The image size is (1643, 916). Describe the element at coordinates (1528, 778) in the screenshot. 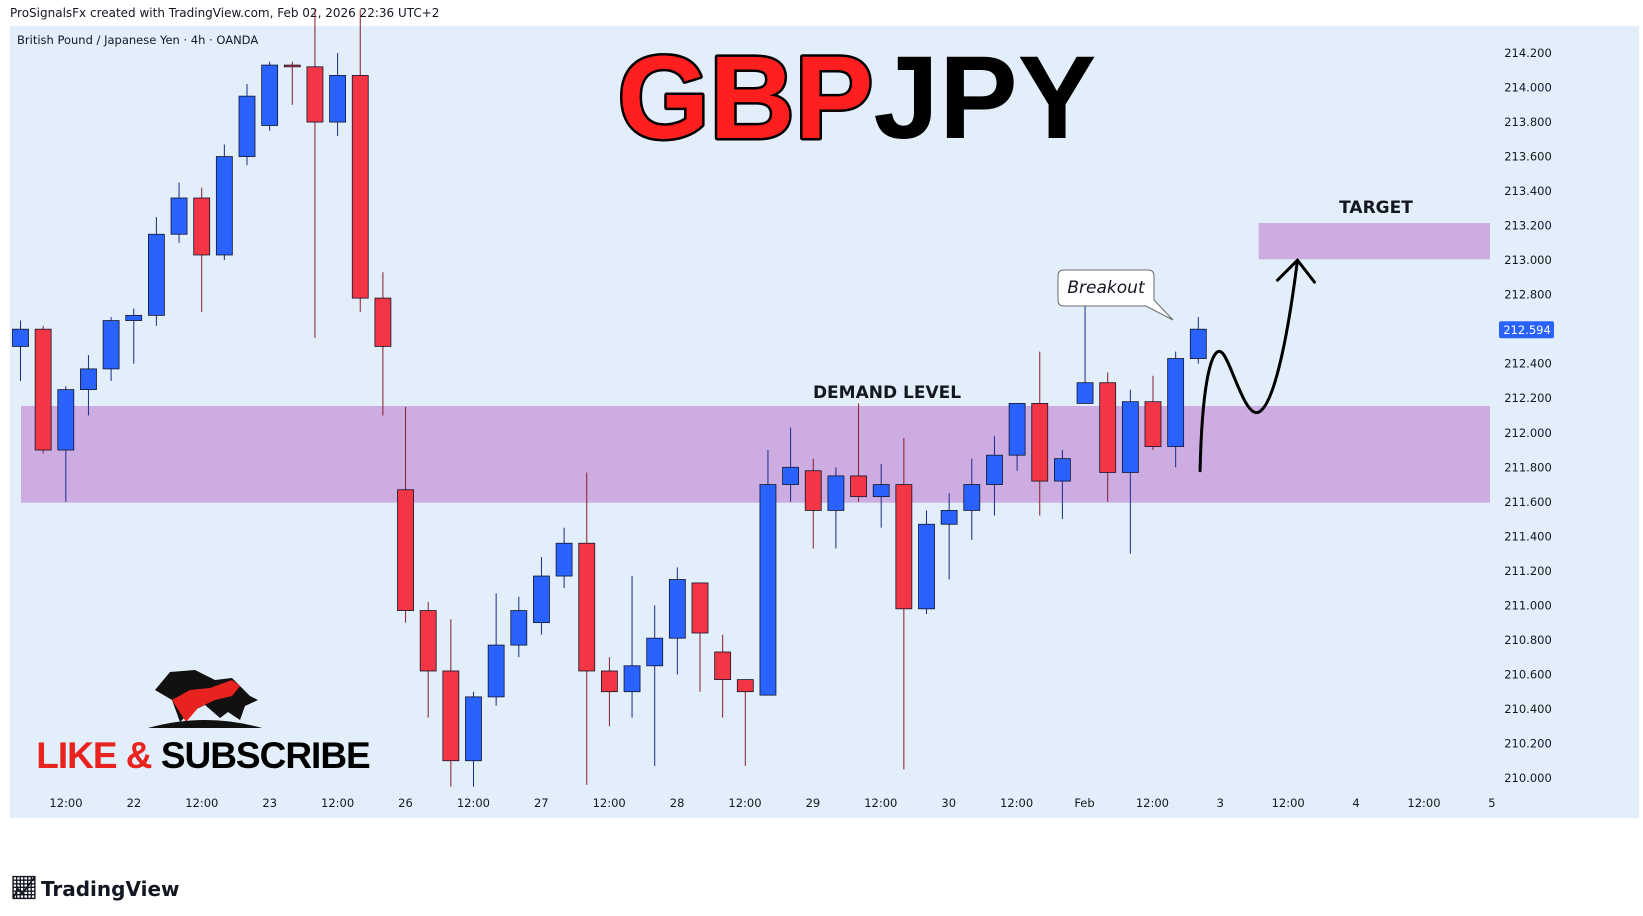

I see `y-tick-label: 210.000` at that location.